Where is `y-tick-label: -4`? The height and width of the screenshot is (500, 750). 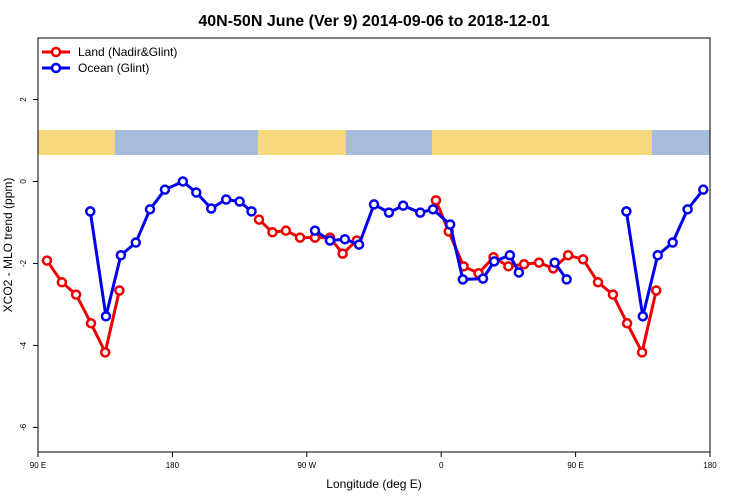
y-tick-label: -4 is located at coordinates (23, 345).